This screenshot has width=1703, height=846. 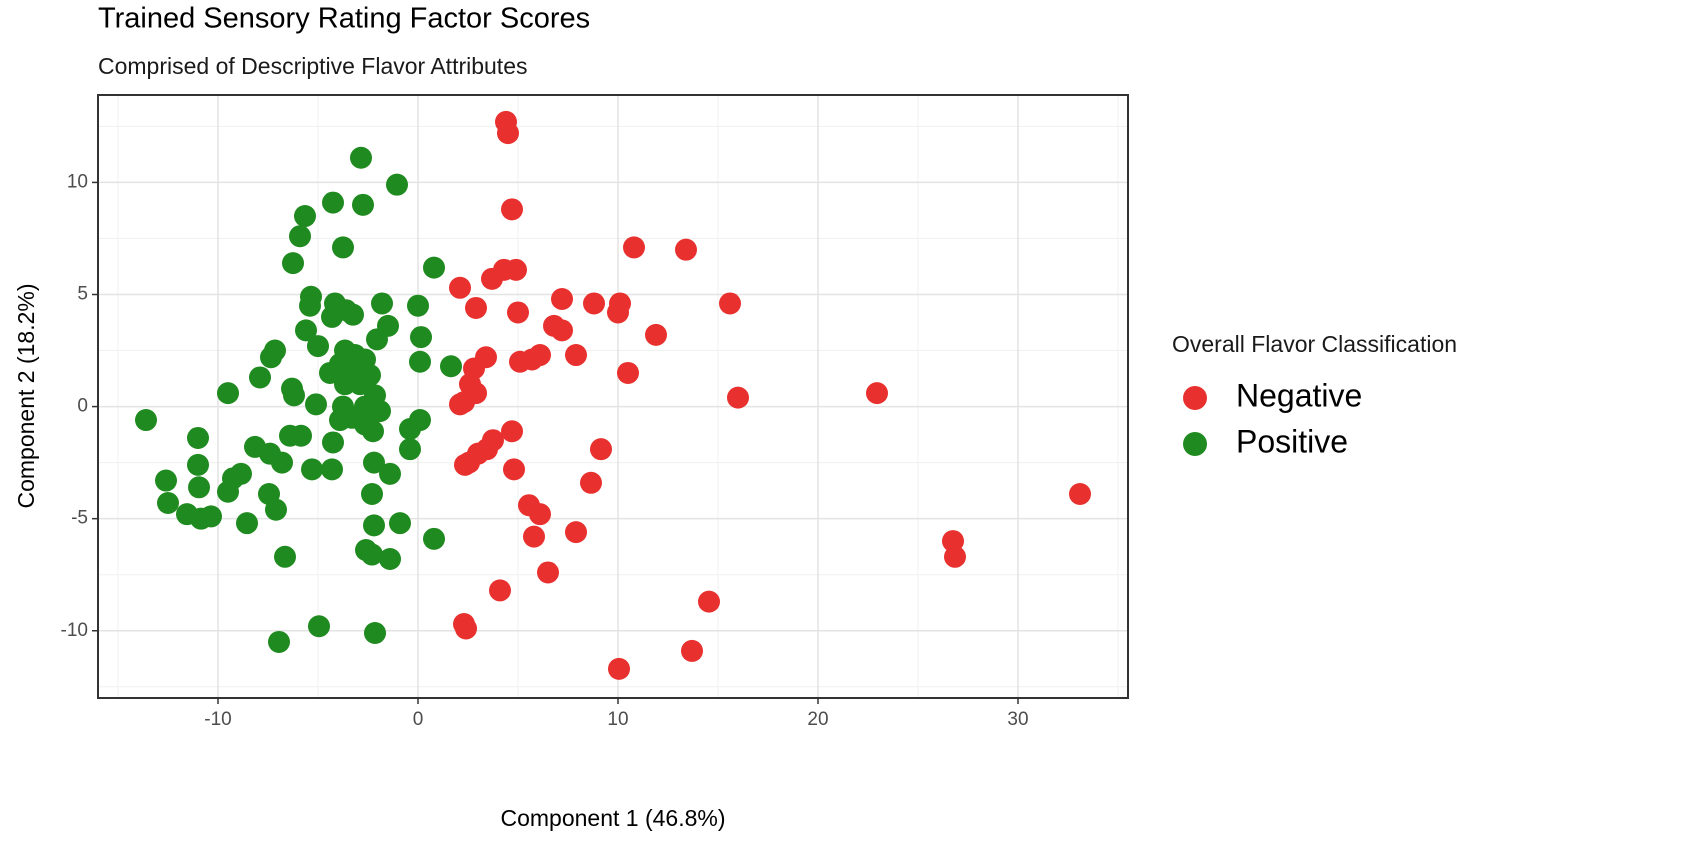 I want to click on legend-marker, so click(x=1195, y=398).